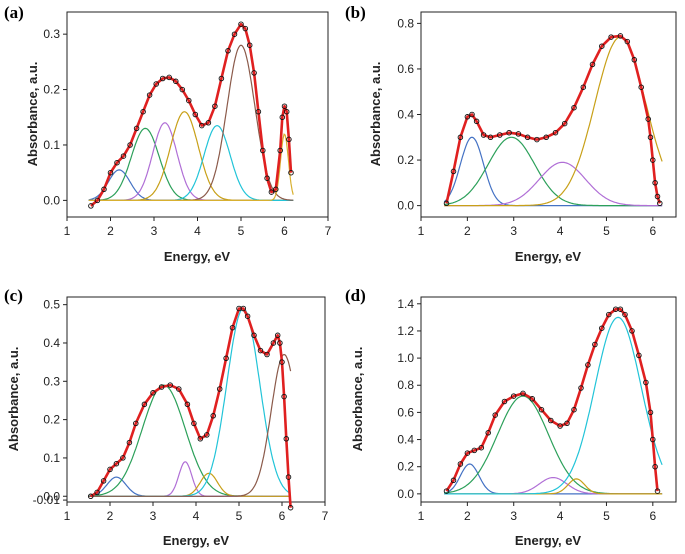 This screenshot has width=685, height=554. I want to click on panel-label: (a), so click(14, 12).